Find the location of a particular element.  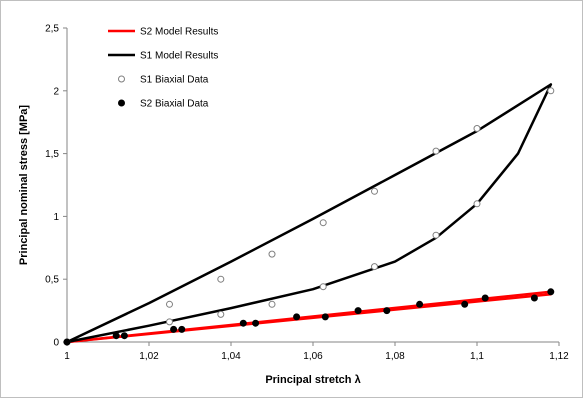

y-tick-label: 2 is located at coordinates (56, 91).